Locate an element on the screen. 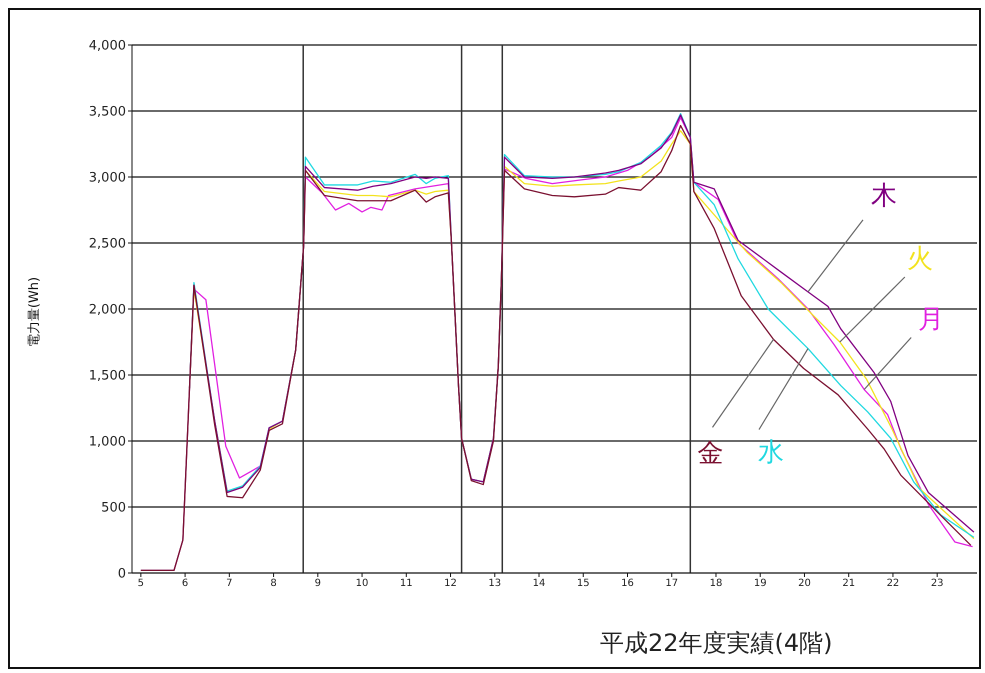  x-tick-label: 17 is located at coordinates (671, 584).